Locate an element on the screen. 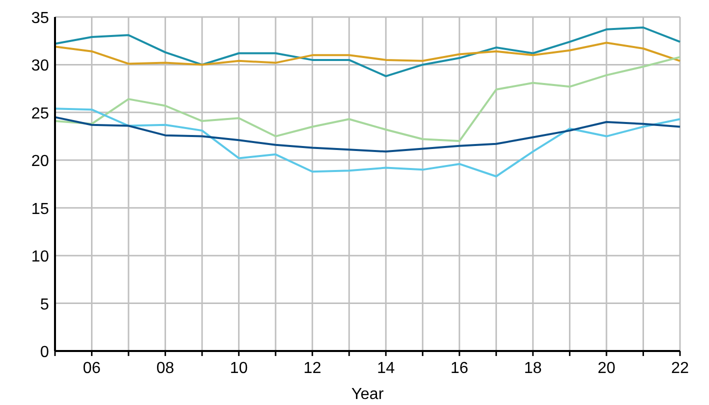 The width and height of the screenshot is (709, 405). y-tick-label: 15 is located at coordinates (40, 209).